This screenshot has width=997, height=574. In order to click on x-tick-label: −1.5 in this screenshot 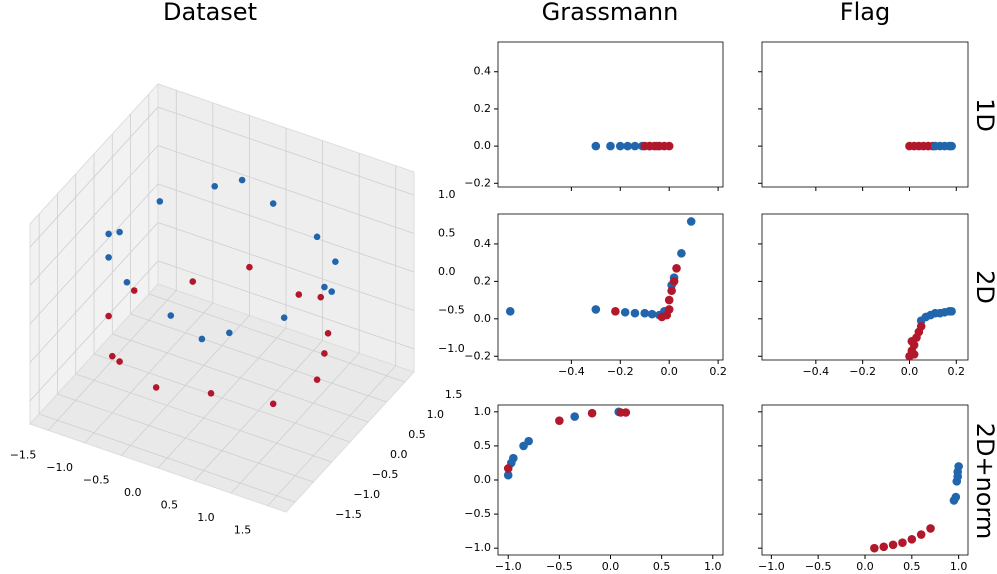, I will do `click(23, 454)`.